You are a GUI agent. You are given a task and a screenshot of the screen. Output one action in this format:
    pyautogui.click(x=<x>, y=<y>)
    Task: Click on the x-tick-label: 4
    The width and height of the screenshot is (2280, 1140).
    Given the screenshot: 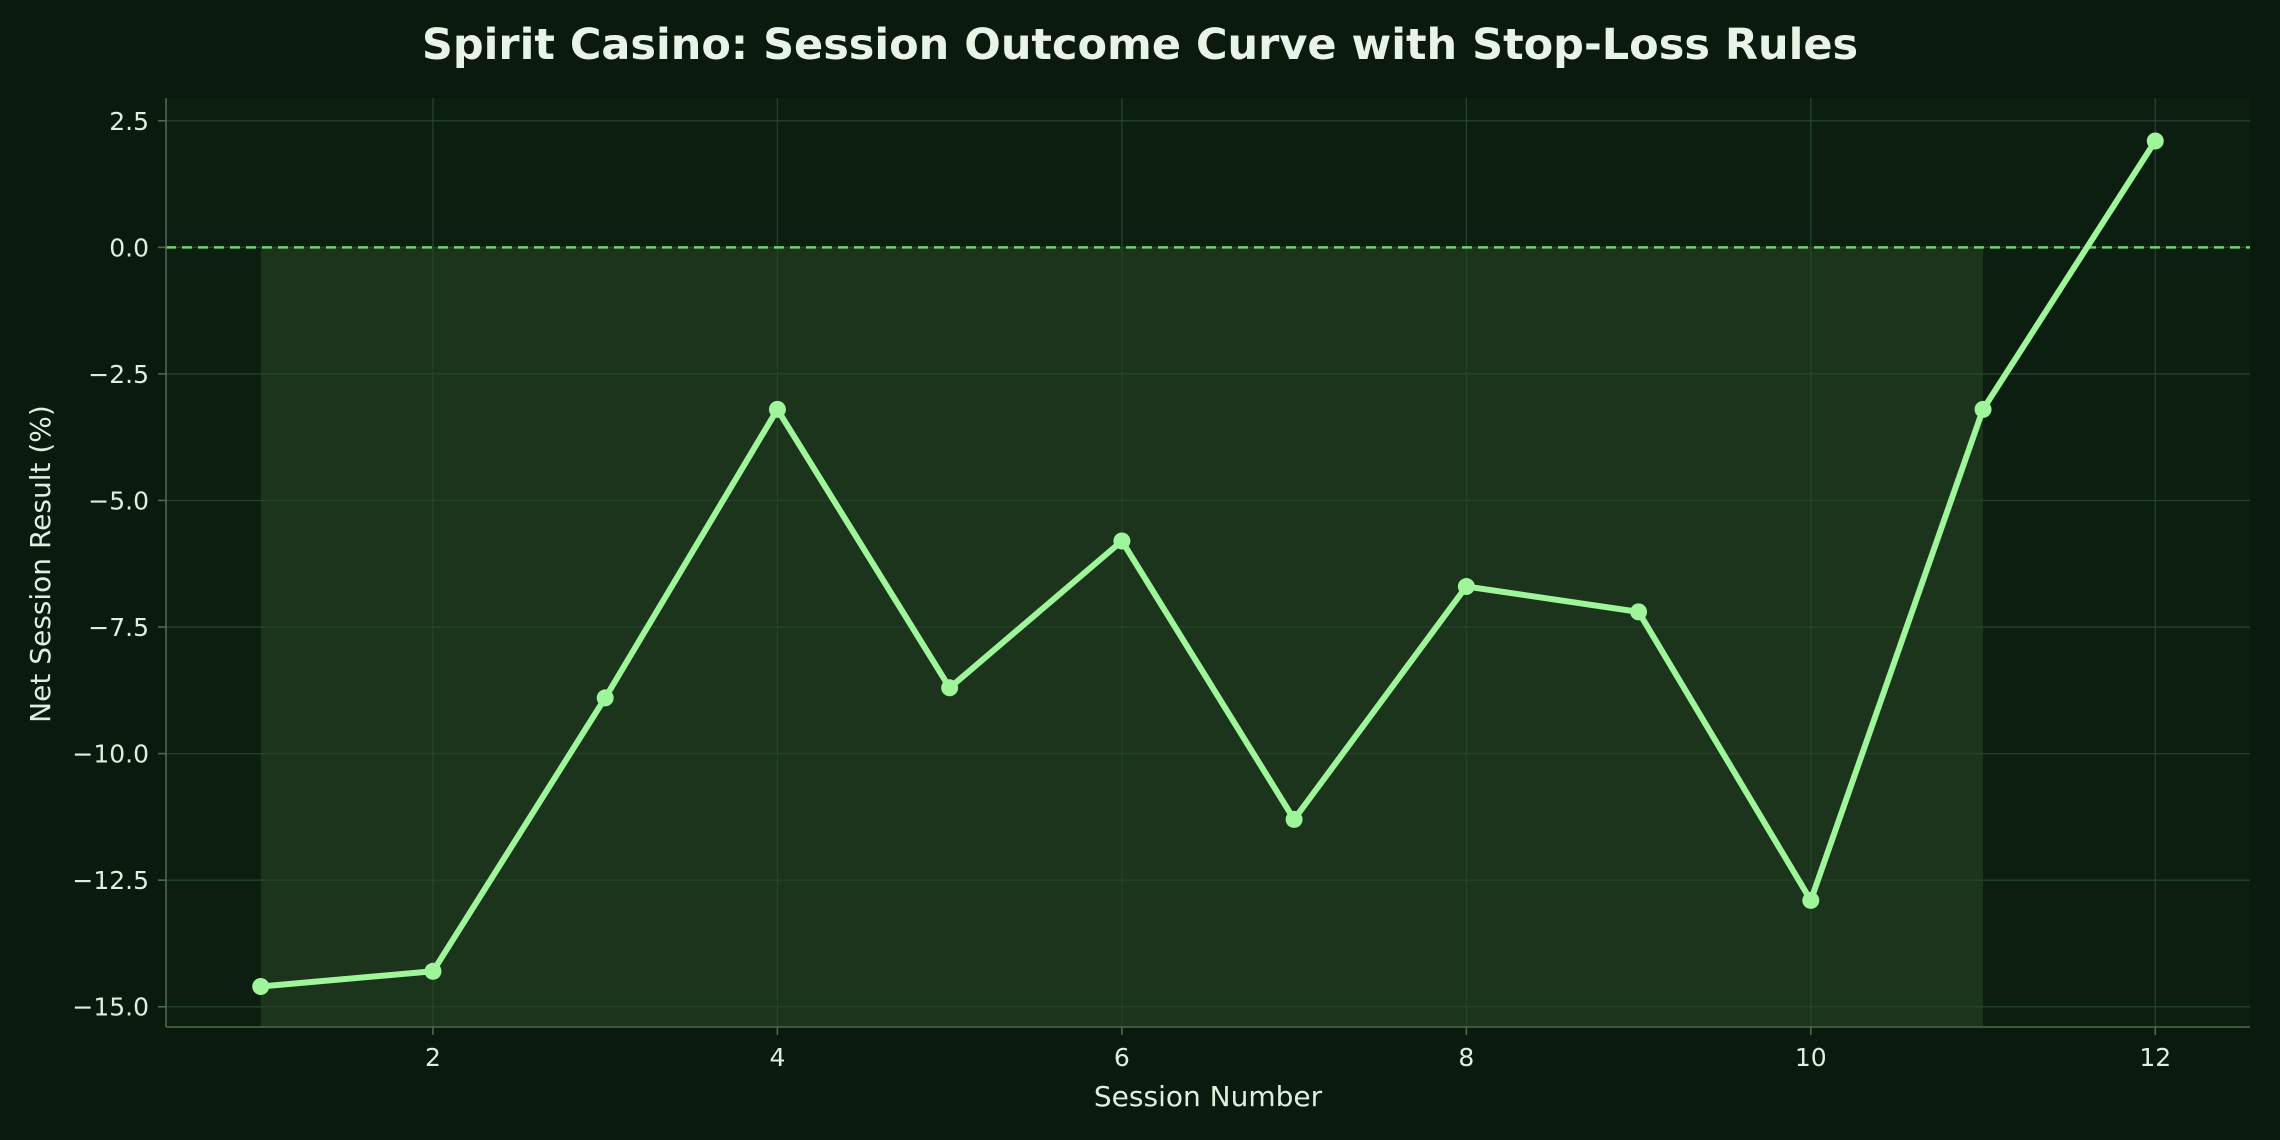 What is the action you would take?
    pyautogui.click(x=777, y=1057)
    